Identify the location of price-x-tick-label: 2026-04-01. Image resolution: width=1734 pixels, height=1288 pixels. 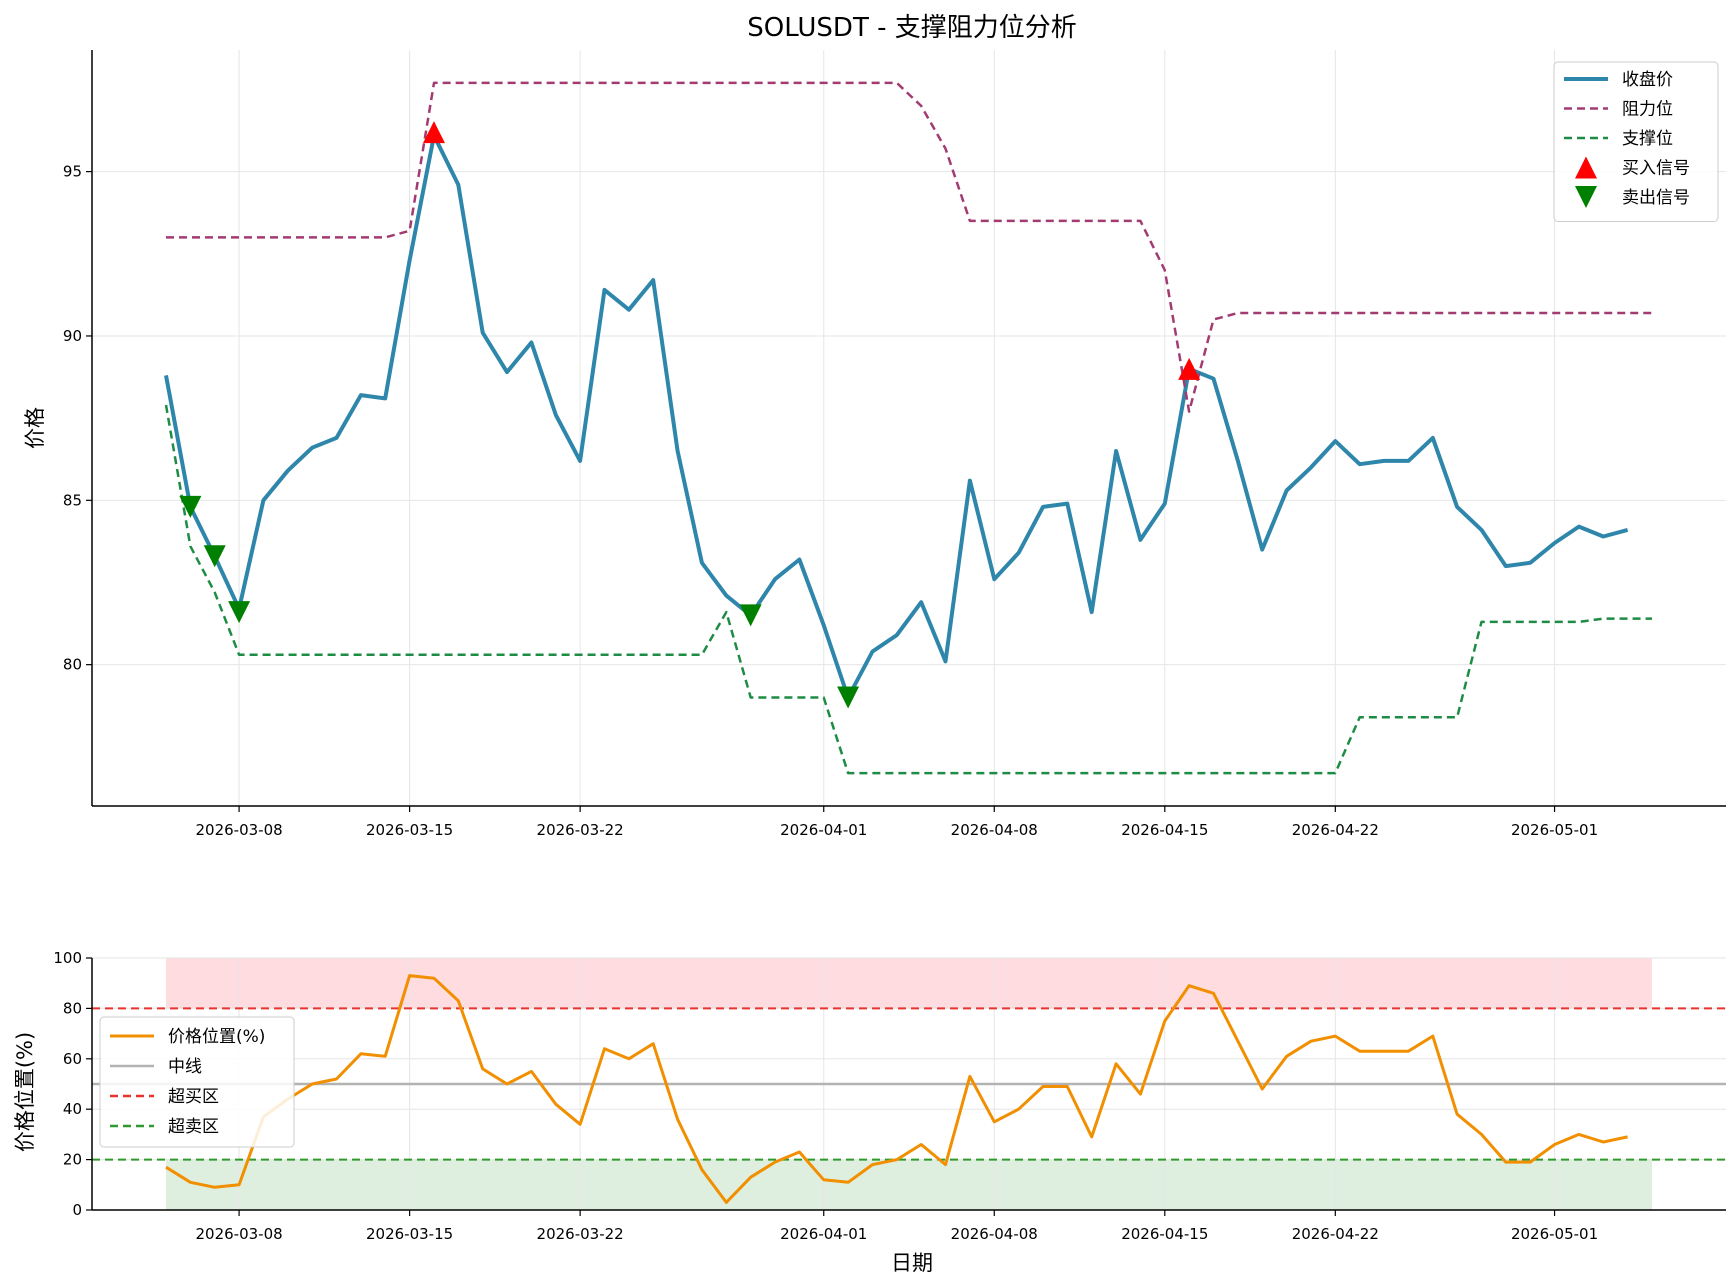
(823, 830).